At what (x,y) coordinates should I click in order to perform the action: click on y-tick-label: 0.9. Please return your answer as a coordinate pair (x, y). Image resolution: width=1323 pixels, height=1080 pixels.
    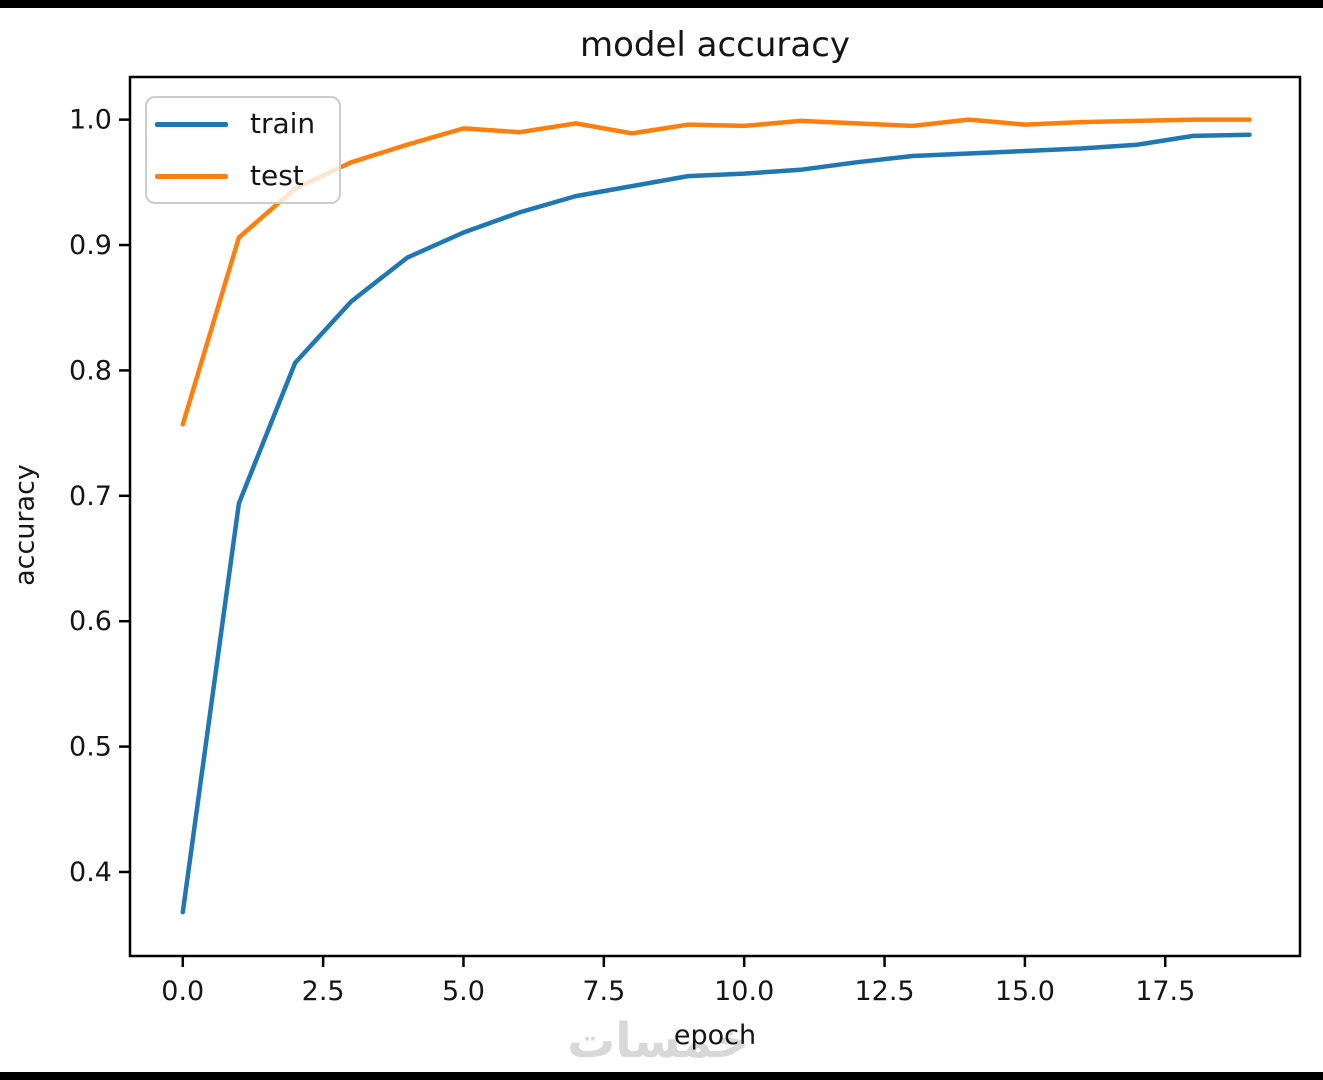
    Looking at the image, I should click on (90, 245).